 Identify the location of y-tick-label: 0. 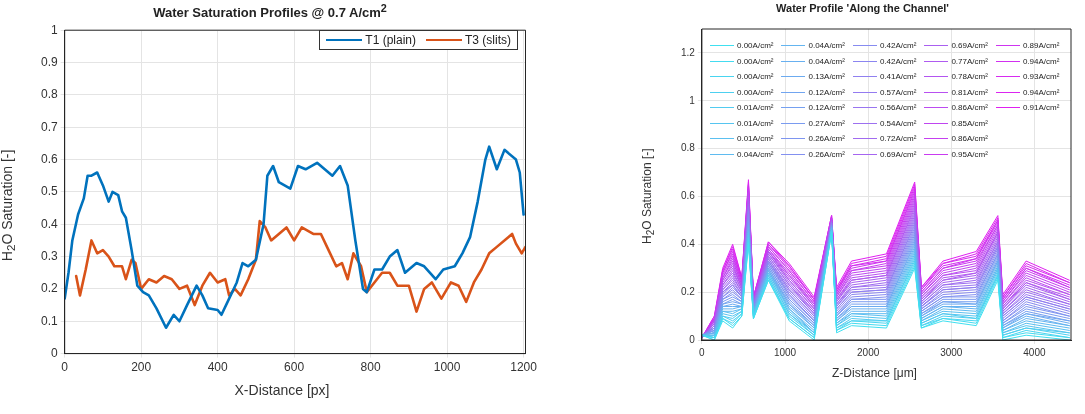
(692, 339).